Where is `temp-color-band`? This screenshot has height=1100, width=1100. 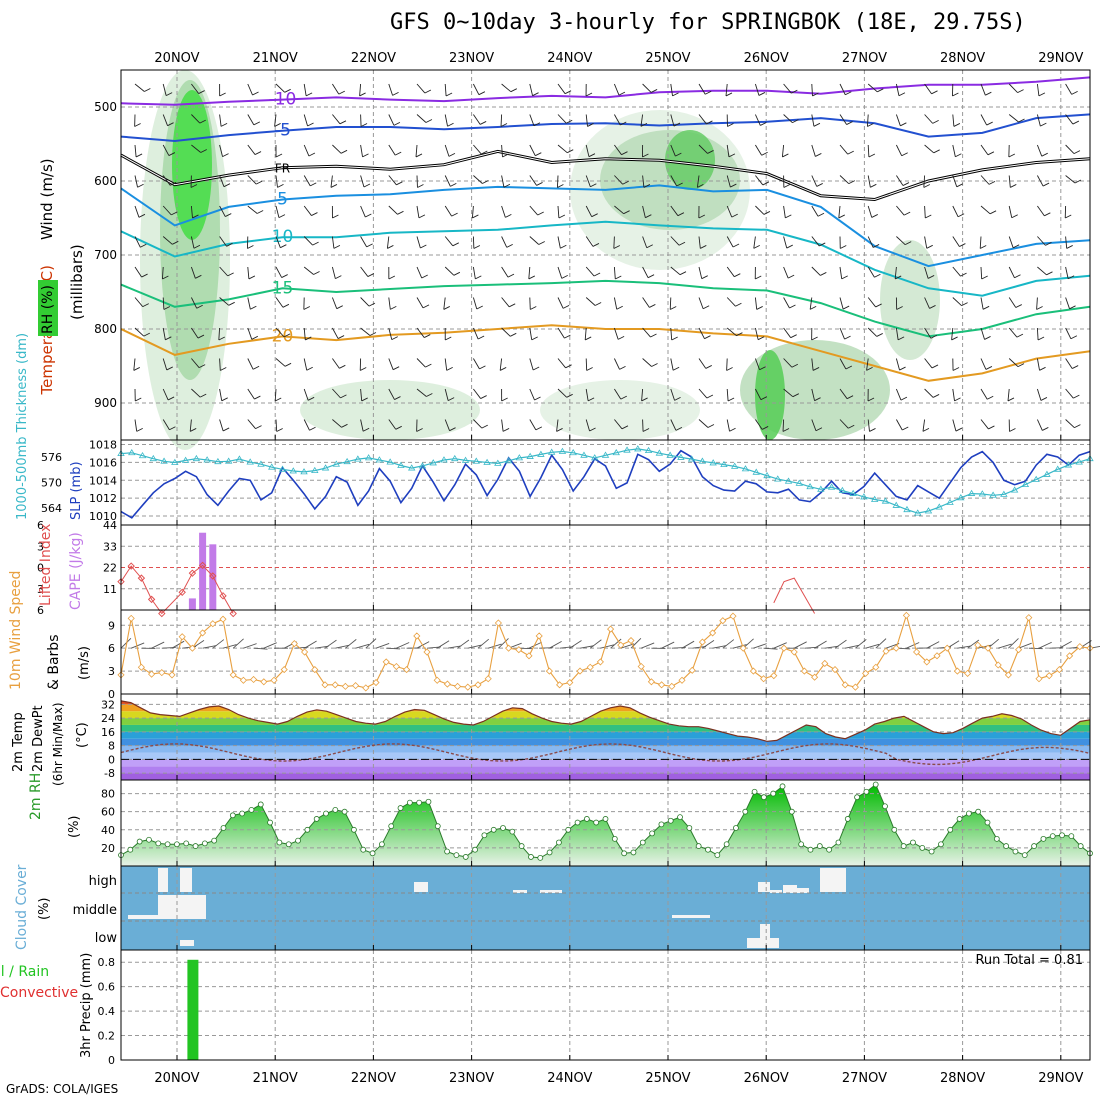
temp-color-band is located at coordinates (605, 770).